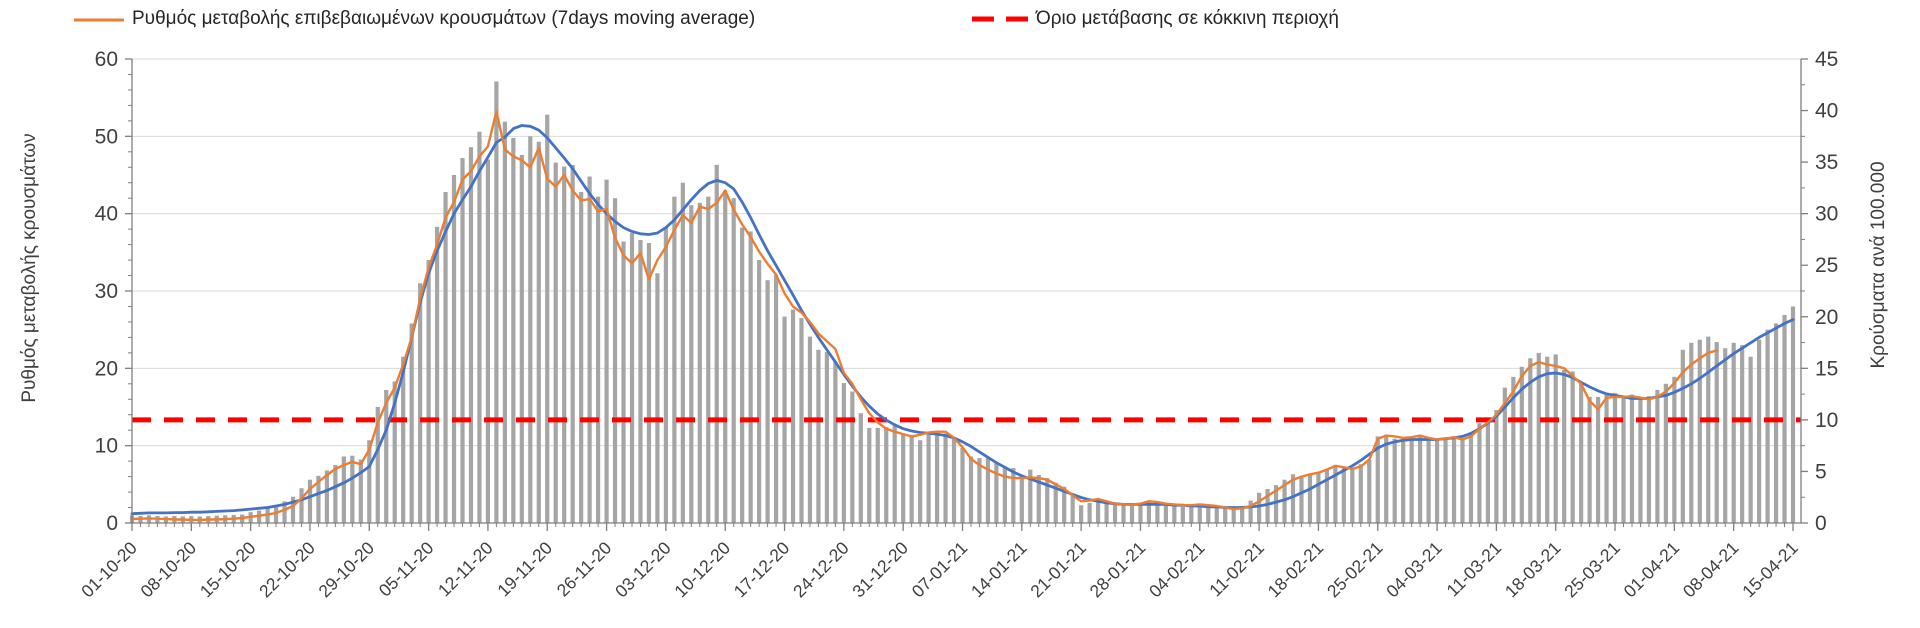 This screenshot has width=1920, height=628. I want to click on svg-text: 18-02-21, so click(1296, 570).